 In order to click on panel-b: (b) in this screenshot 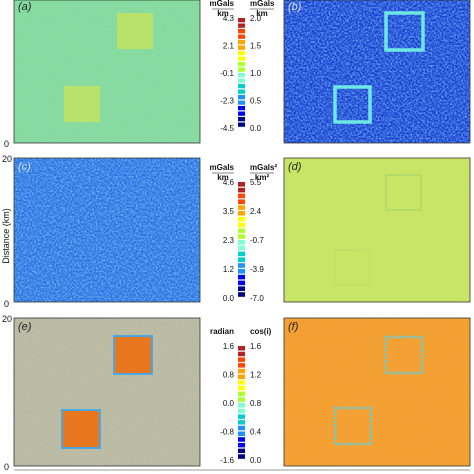, I will do `click(377, 72)`.